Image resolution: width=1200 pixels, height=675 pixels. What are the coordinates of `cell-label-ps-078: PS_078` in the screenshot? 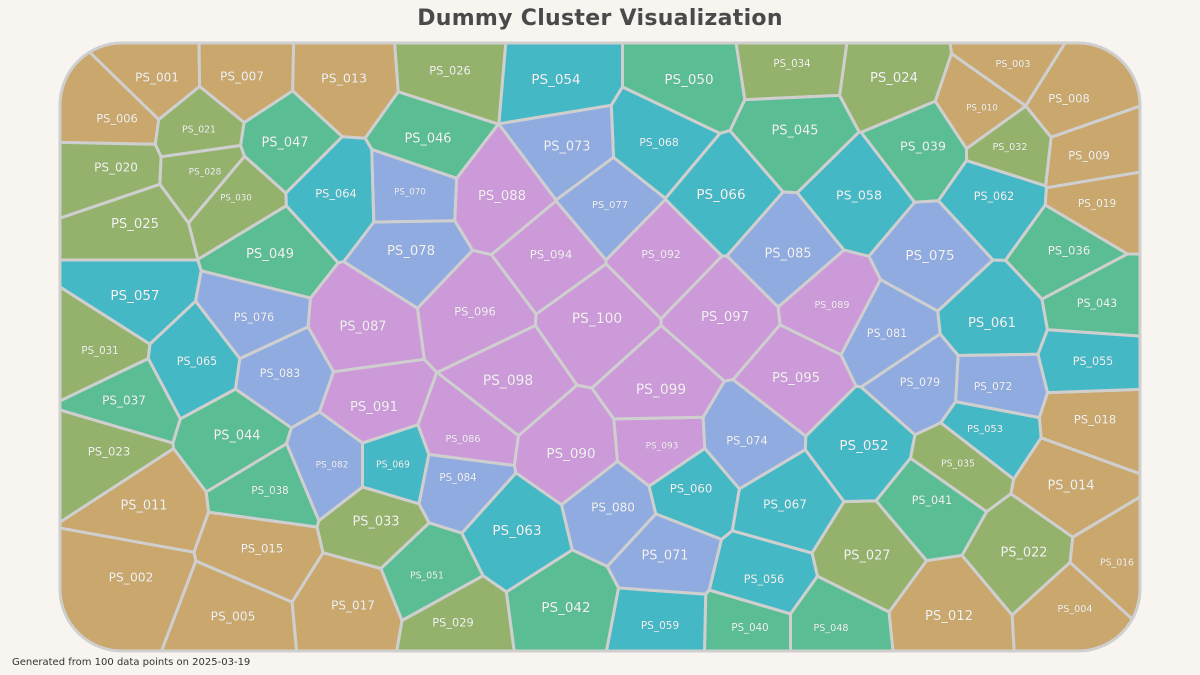 It's located at (411, 251).